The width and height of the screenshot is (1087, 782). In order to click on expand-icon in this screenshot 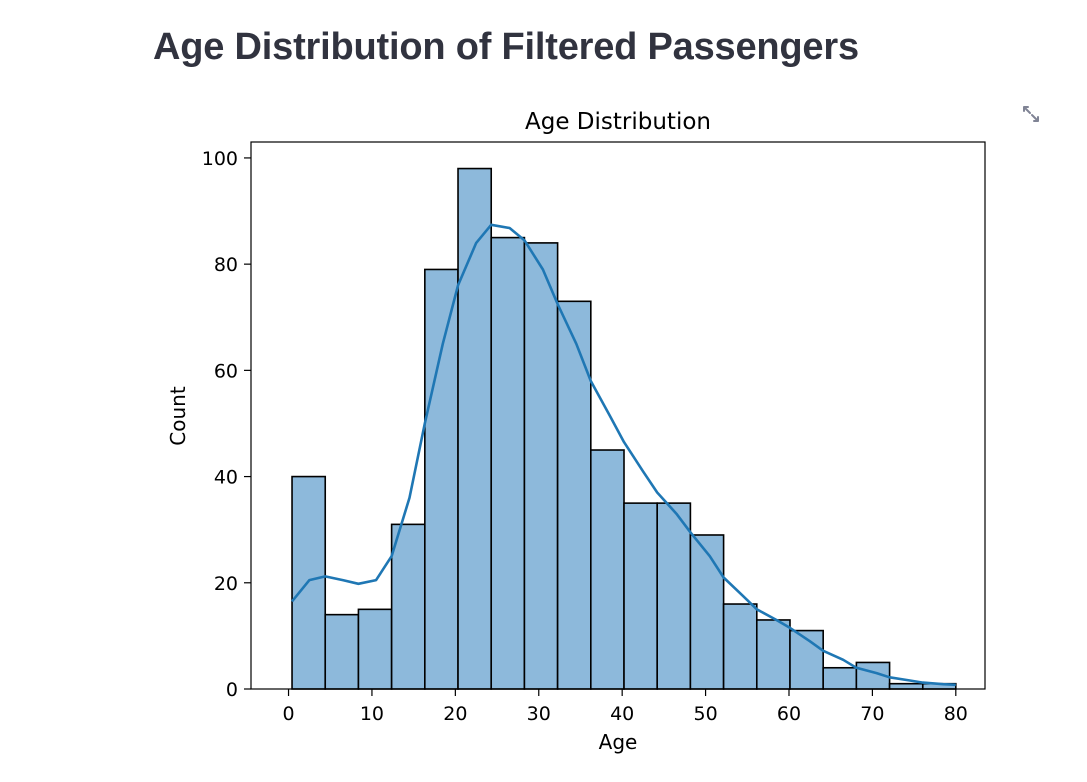, I will do `click(1031, 114)`.